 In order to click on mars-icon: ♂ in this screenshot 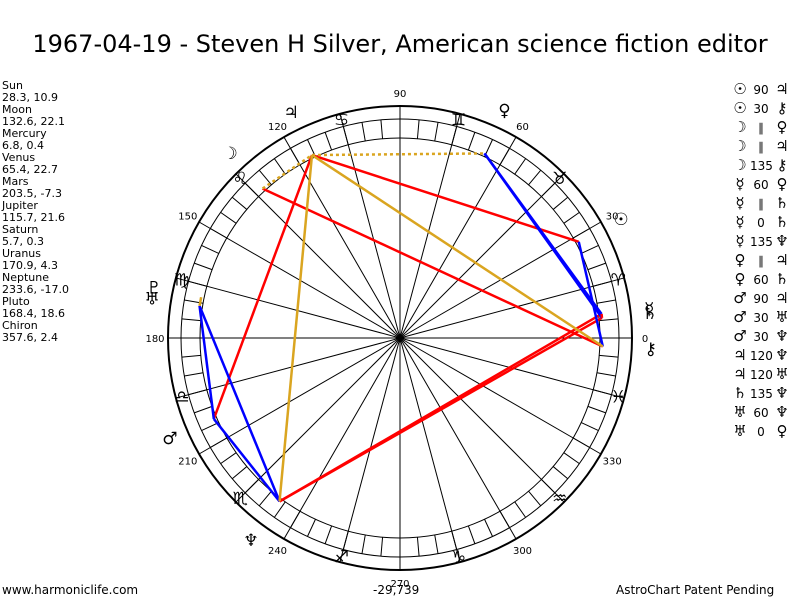, I will do `click(169, 439)`.